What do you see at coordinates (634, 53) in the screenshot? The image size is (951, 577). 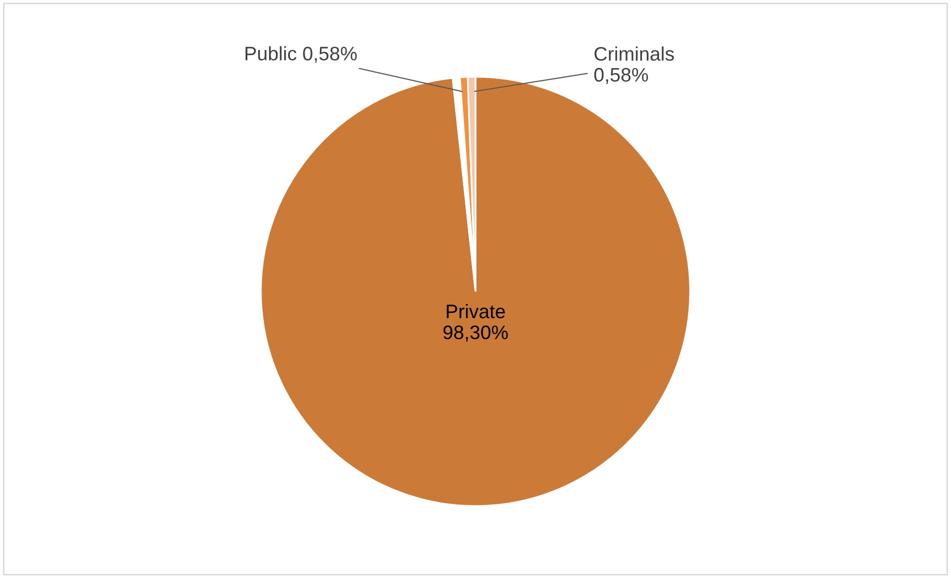 I see `slice-label: Criminals` at bounding box center [634, 53].